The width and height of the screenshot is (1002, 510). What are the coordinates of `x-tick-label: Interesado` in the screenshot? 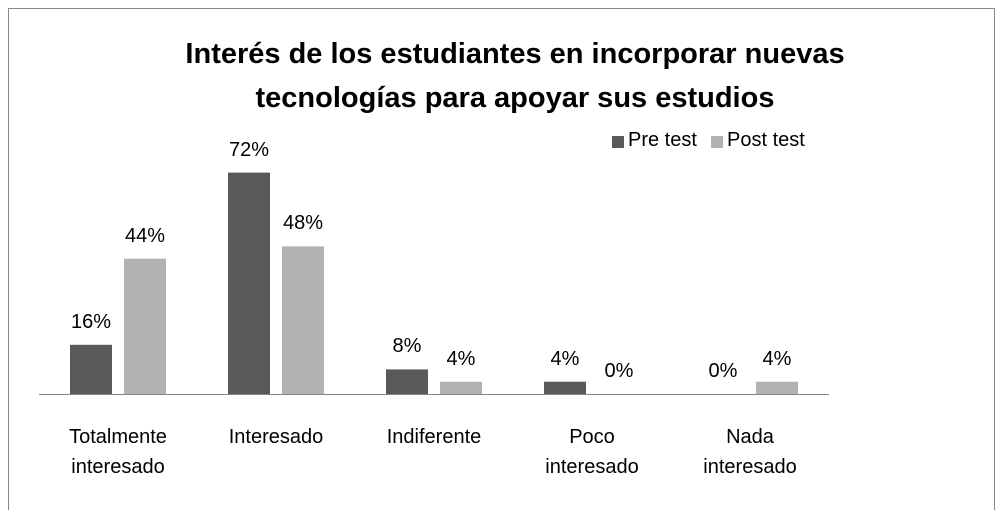 It's located at (276, 437).